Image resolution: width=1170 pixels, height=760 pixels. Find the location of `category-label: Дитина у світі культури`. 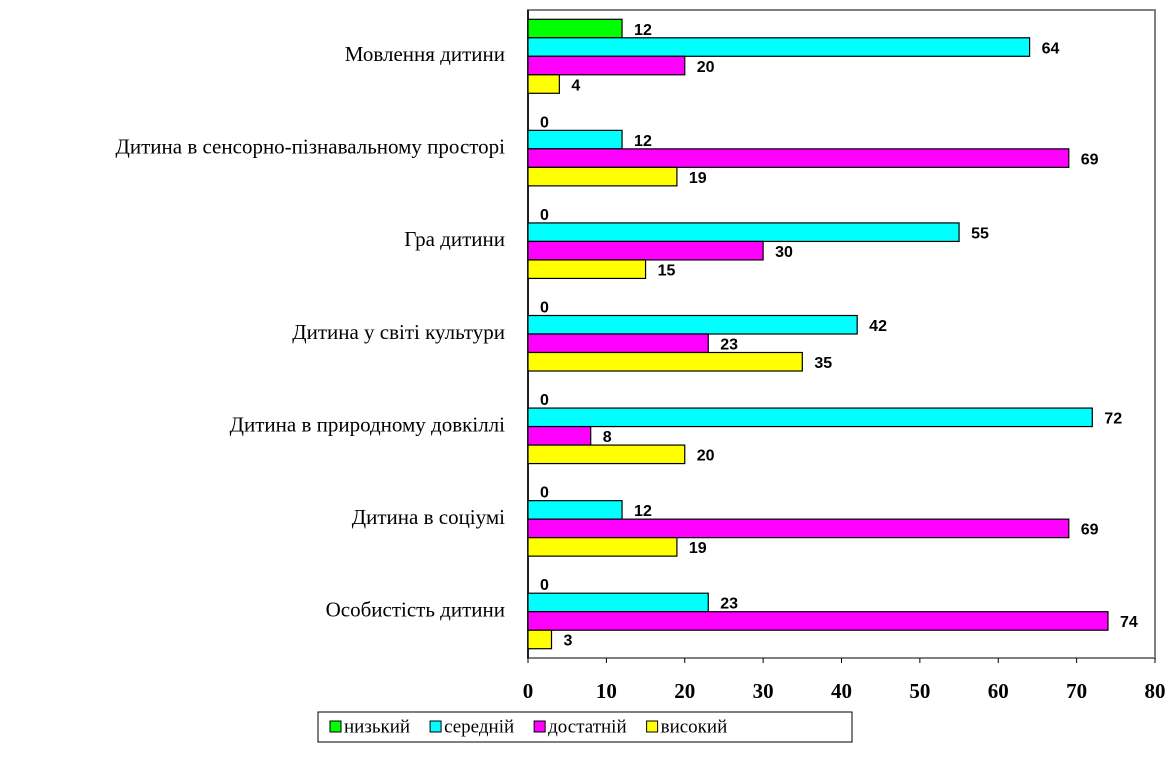

category-label: Дитина у світі культури is located at coordinates (398, 332).